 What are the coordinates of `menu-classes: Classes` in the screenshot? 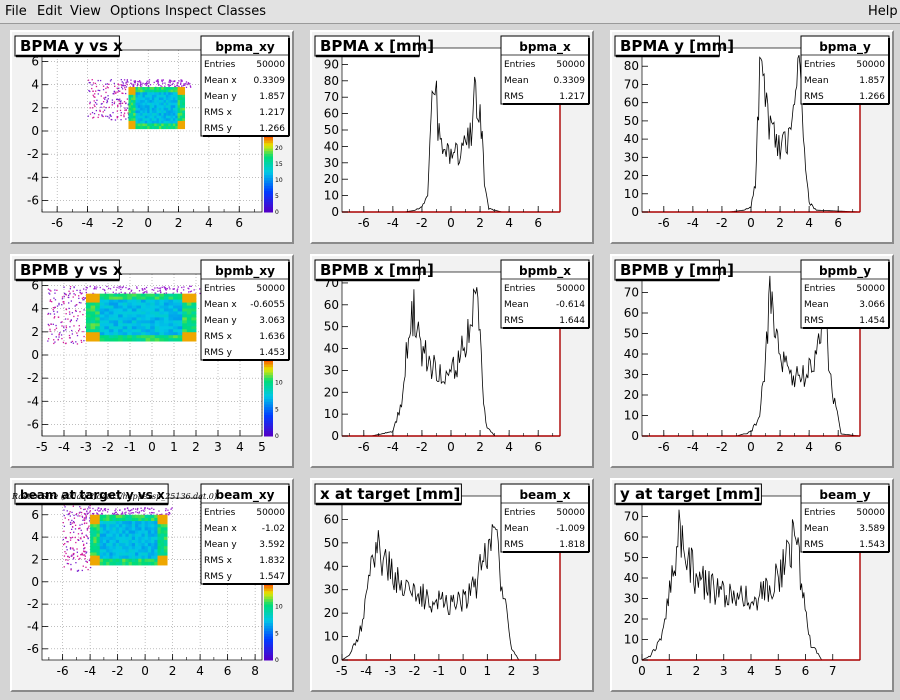 It's located at (241, 11).